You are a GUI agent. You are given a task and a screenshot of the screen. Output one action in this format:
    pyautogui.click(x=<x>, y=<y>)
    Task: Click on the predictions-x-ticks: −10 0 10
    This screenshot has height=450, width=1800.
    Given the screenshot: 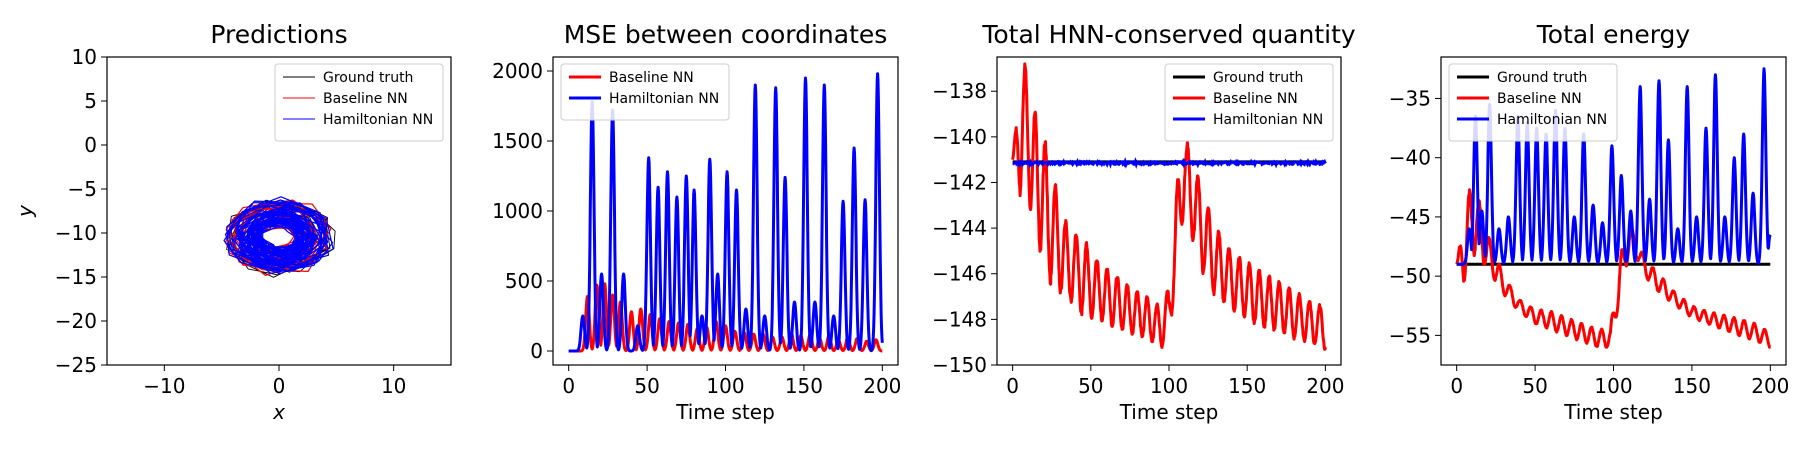 What is the action you would take?
    pyautogui.click(x=274, y=381)
    